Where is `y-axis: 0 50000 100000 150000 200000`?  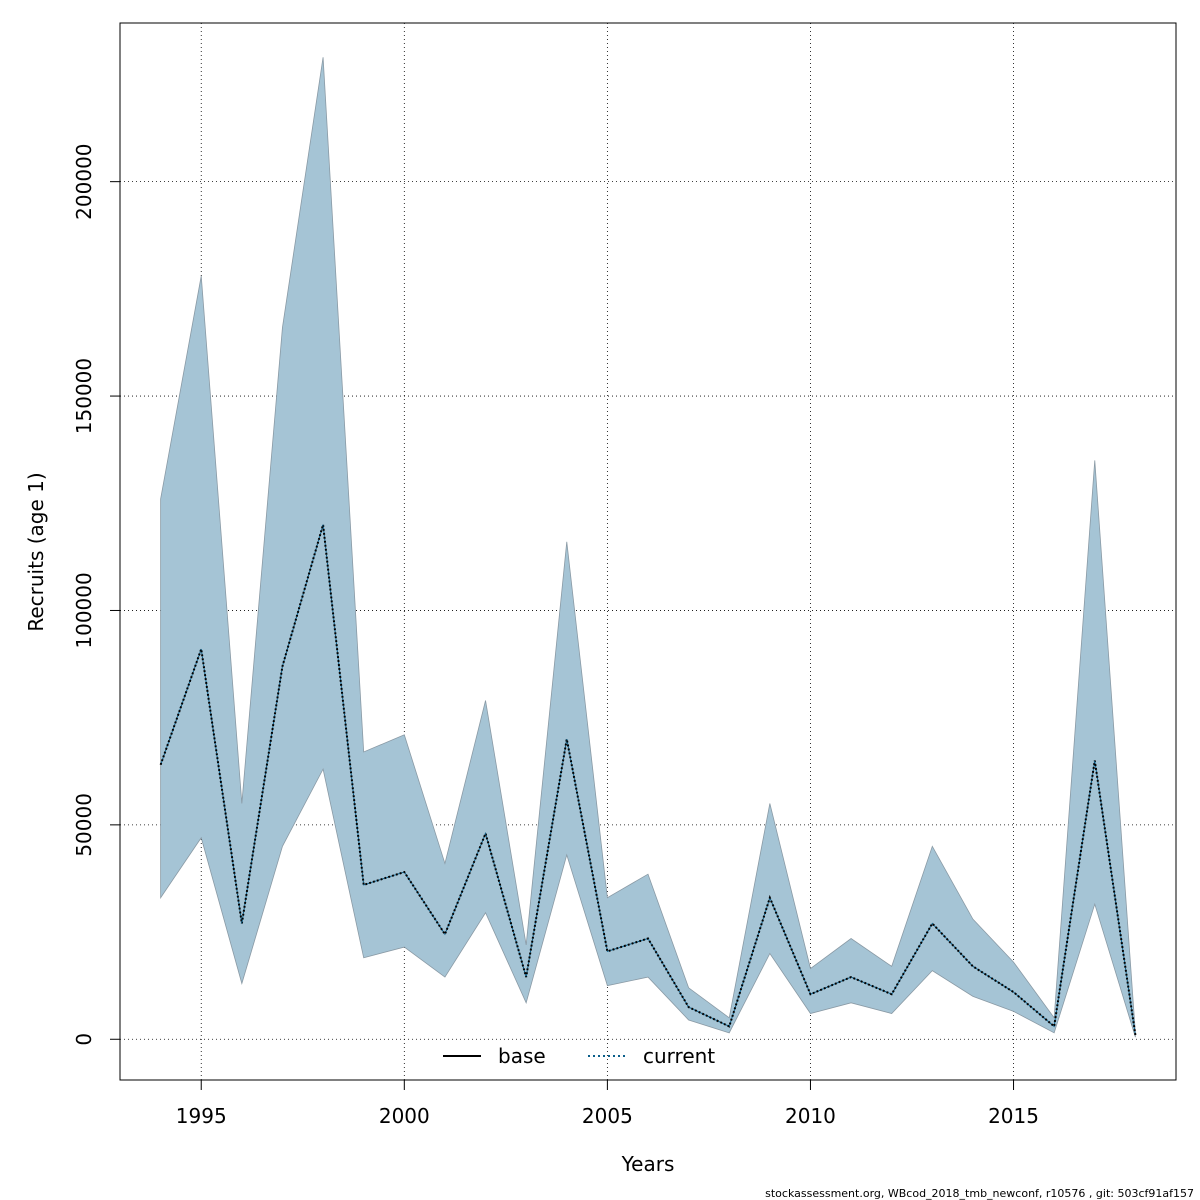 y-axis: 0 50000 100000 150000 200000 is located at coordinates (96, 594).